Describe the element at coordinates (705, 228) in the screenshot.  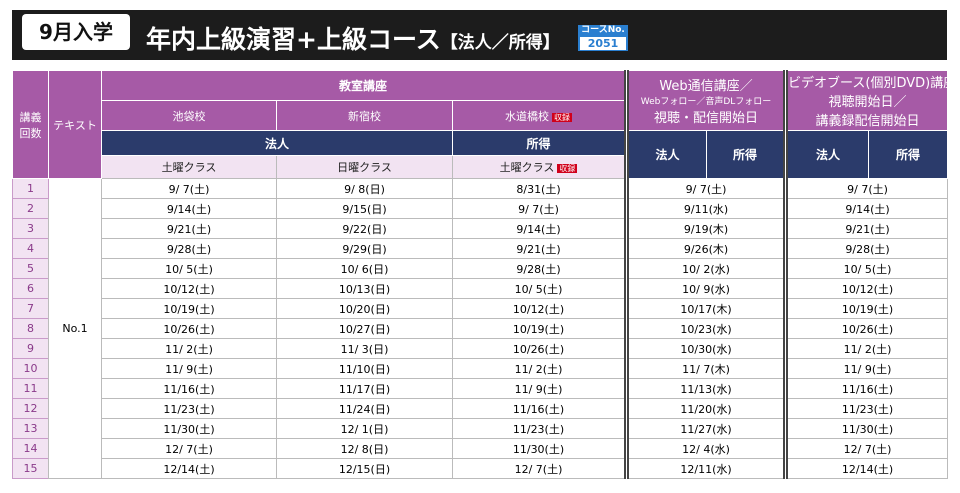
I see `cell: 9/19(木)` at that location.